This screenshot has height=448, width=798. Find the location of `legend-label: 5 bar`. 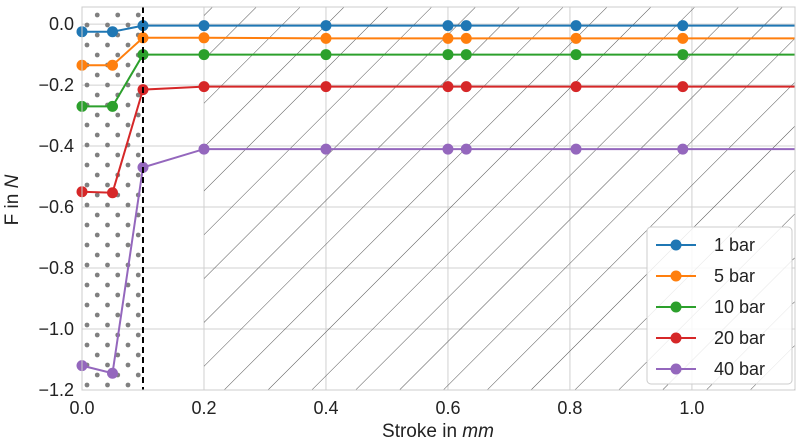

legend-label: 5 bar is located at coordinates (734, 276).